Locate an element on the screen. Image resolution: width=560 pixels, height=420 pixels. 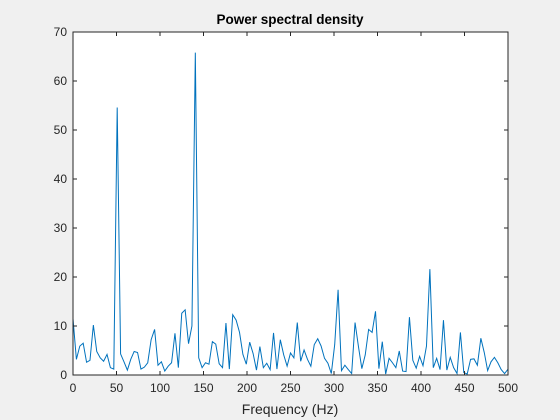
y-tick-label: 70 is located at coordinates (61, 32).